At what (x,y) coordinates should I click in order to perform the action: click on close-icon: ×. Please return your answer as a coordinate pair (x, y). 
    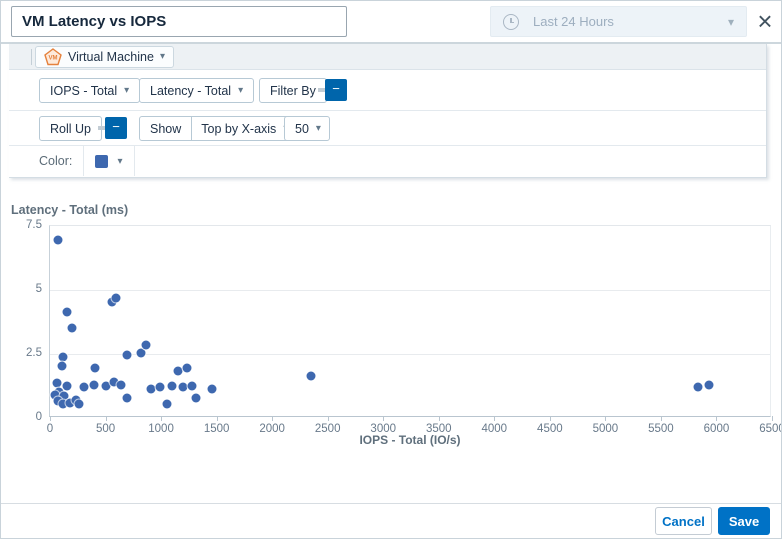
    Looking at the image, I should click on (765, 21).